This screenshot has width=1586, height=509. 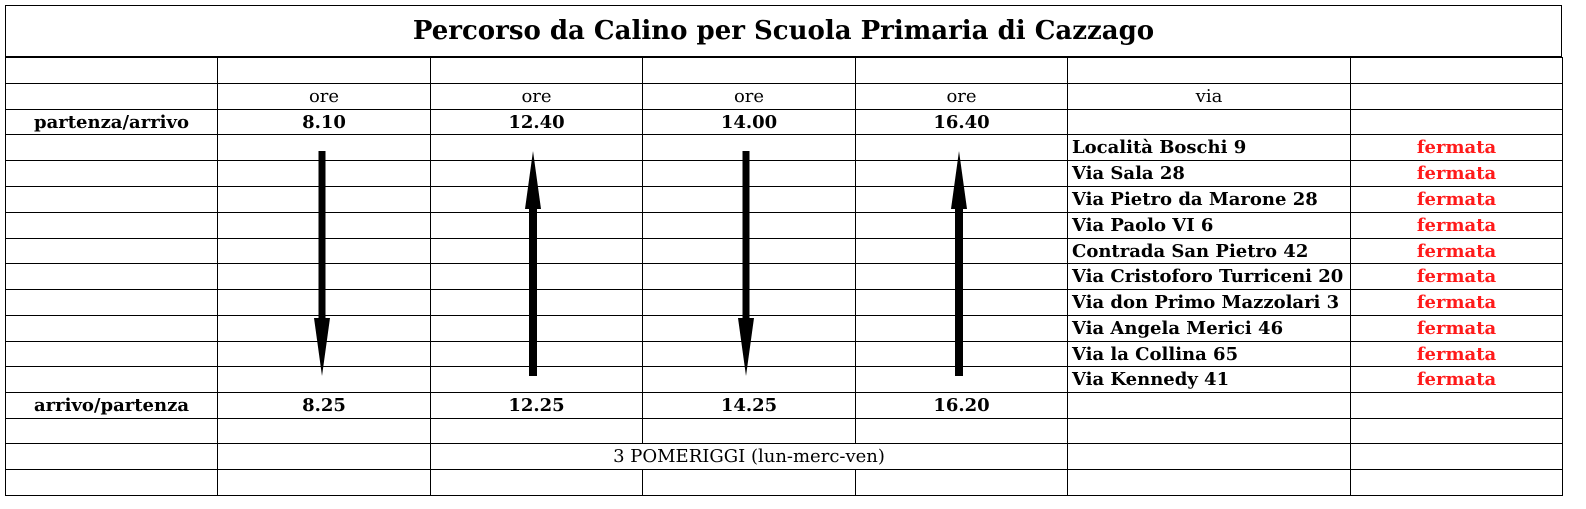 I want to click on time-bottom: 16.20, so click(x=961, y=405).